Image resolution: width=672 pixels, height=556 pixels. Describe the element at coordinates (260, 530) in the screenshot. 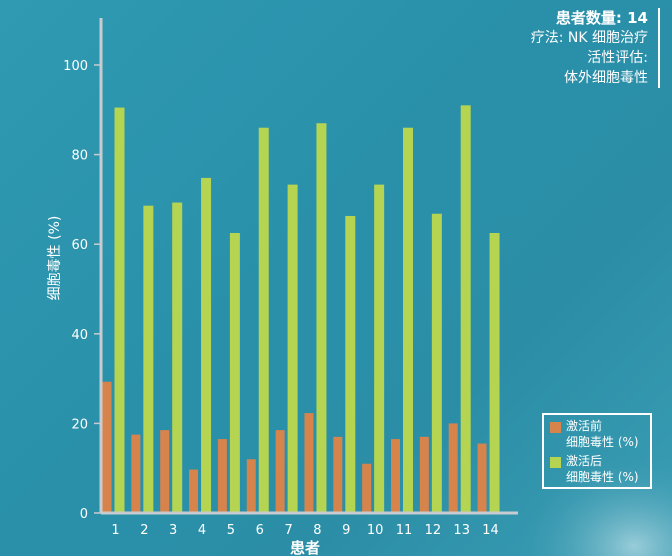

I see `x-tick-label: 6` at that location.